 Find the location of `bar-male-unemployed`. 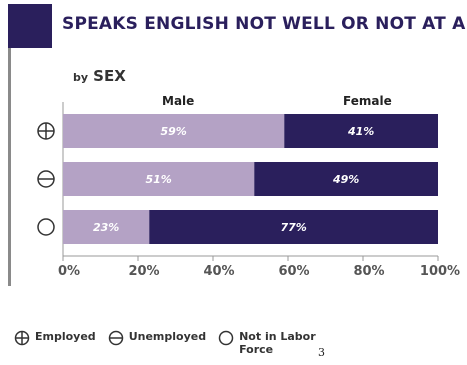

bar-male-unemployed is located at coordinates (159, 179).